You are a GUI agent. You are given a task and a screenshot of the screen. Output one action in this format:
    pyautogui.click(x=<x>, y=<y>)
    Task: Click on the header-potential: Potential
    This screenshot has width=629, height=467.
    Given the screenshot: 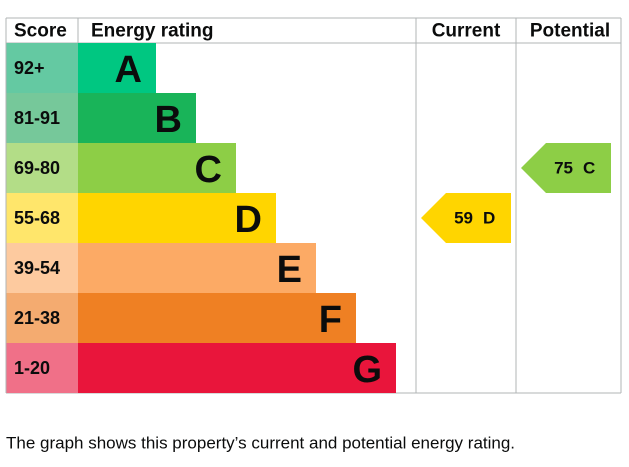 What is the action you would take?
    pyautogui.click(x=570, y=31)
    